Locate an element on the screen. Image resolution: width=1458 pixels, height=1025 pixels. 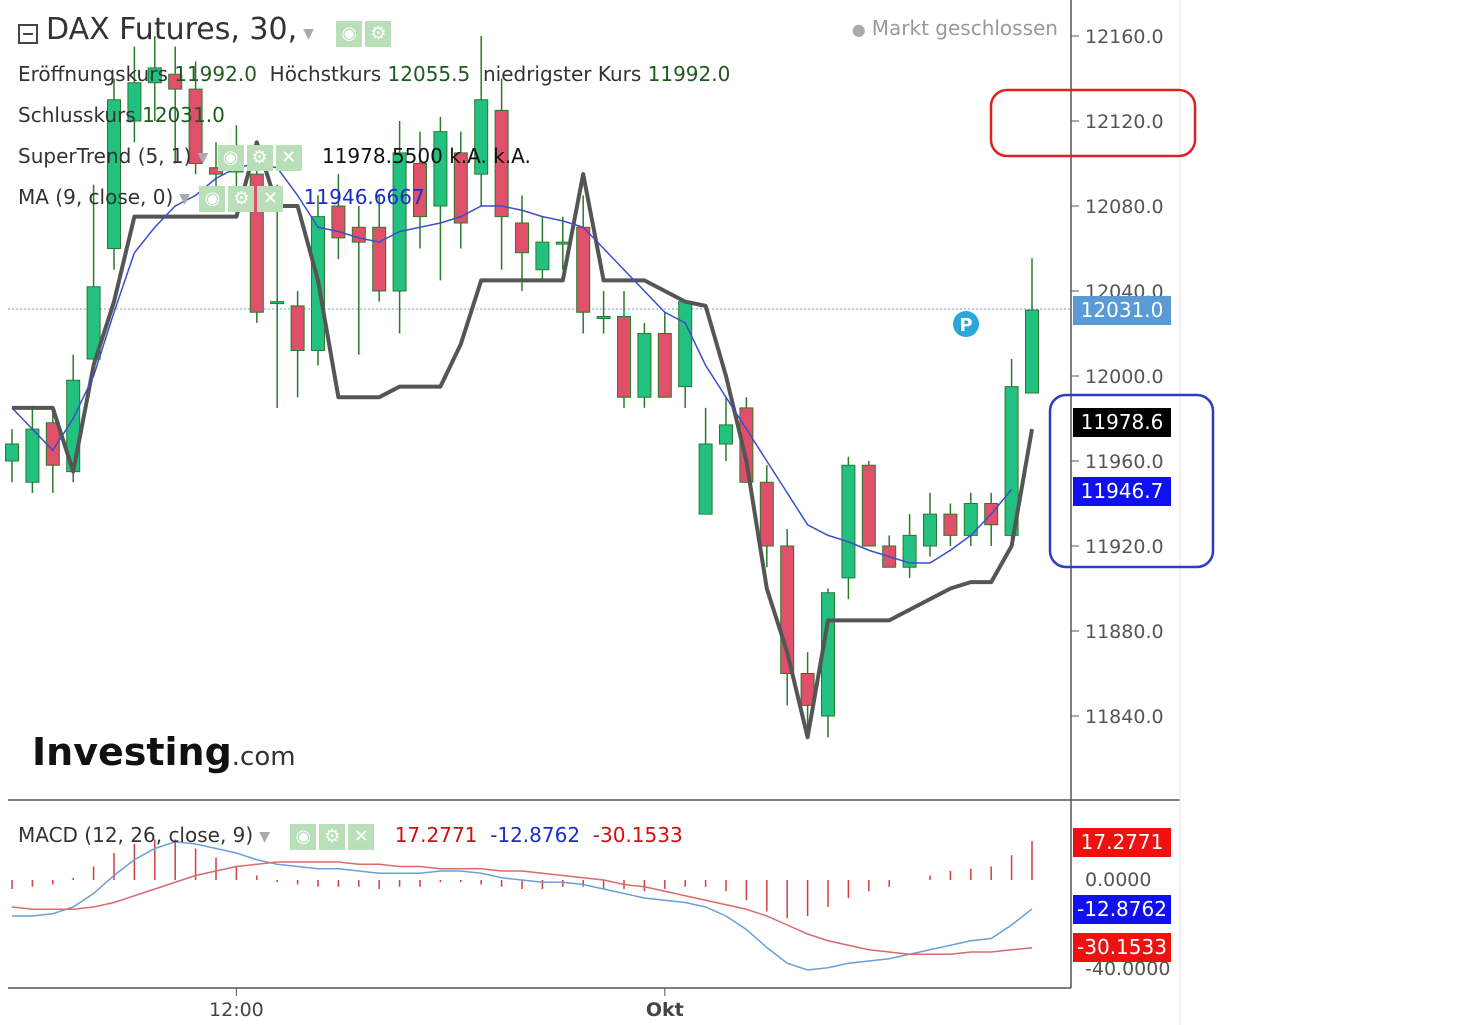
annotation-blue-box is located at coordinates (1131, 481).